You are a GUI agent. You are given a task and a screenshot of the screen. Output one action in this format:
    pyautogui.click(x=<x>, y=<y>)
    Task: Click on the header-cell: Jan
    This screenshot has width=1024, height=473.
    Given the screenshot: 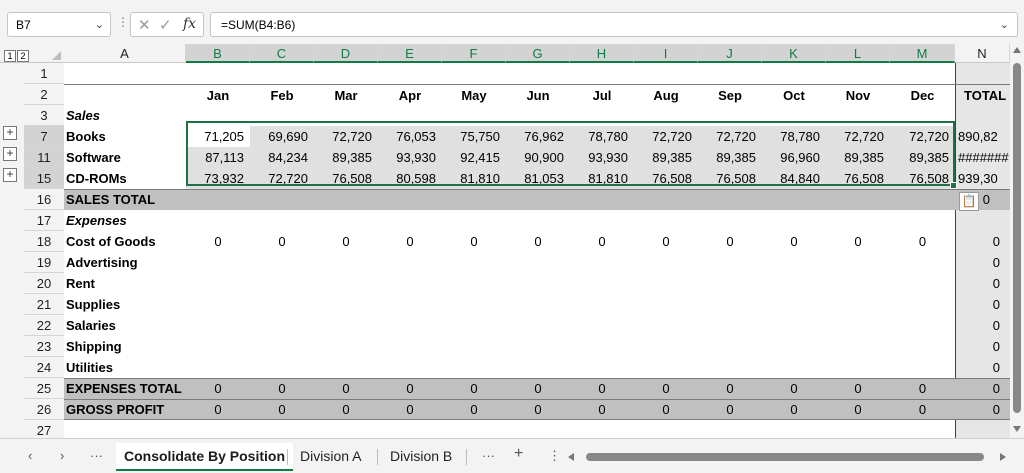 What is the action you would take?
    pyautogui.click(x=218, y=95)
    